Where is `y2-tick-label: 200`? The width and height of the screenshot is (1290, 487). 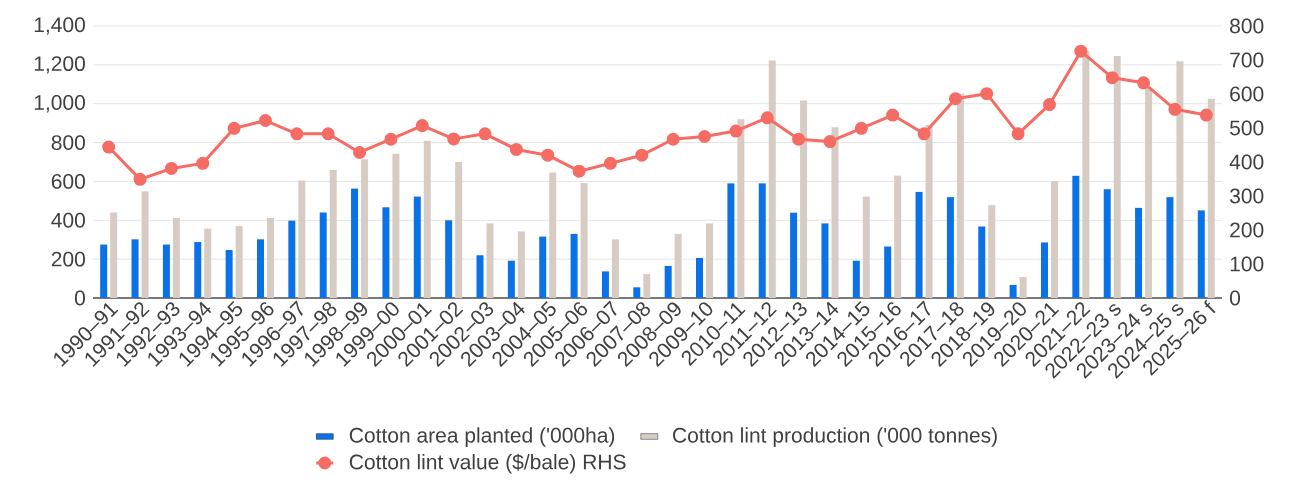 y2-tick-label: 200 is located at coordinates (1247, 230).